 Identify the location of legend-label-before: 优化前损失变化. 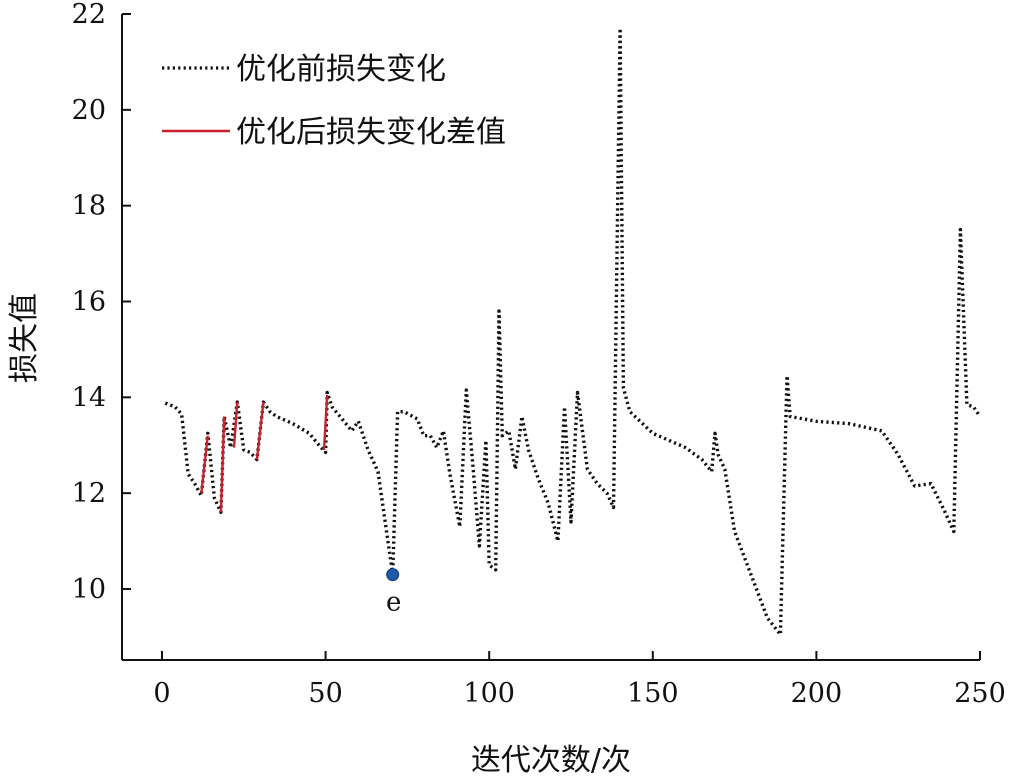
(341, 69).